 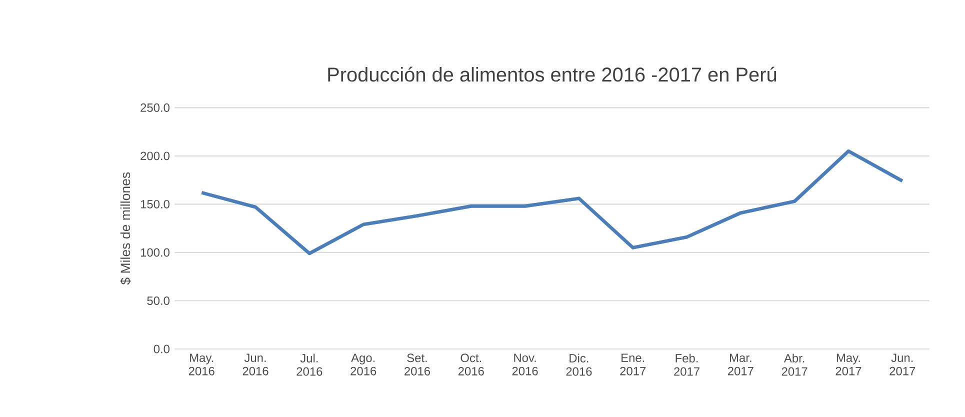 I want to click on chart-title: Producción de alimentos entre 2016 -2017 en Perú, so click(x=552, y=74).